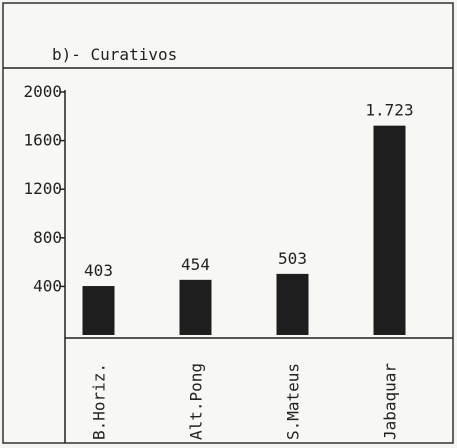 Image resolution: width=457 pixels, height=448 pixels. Describe the element at coordinates (42, 140) in the screenshot. I see `y-tick-label: 1600` at that location.